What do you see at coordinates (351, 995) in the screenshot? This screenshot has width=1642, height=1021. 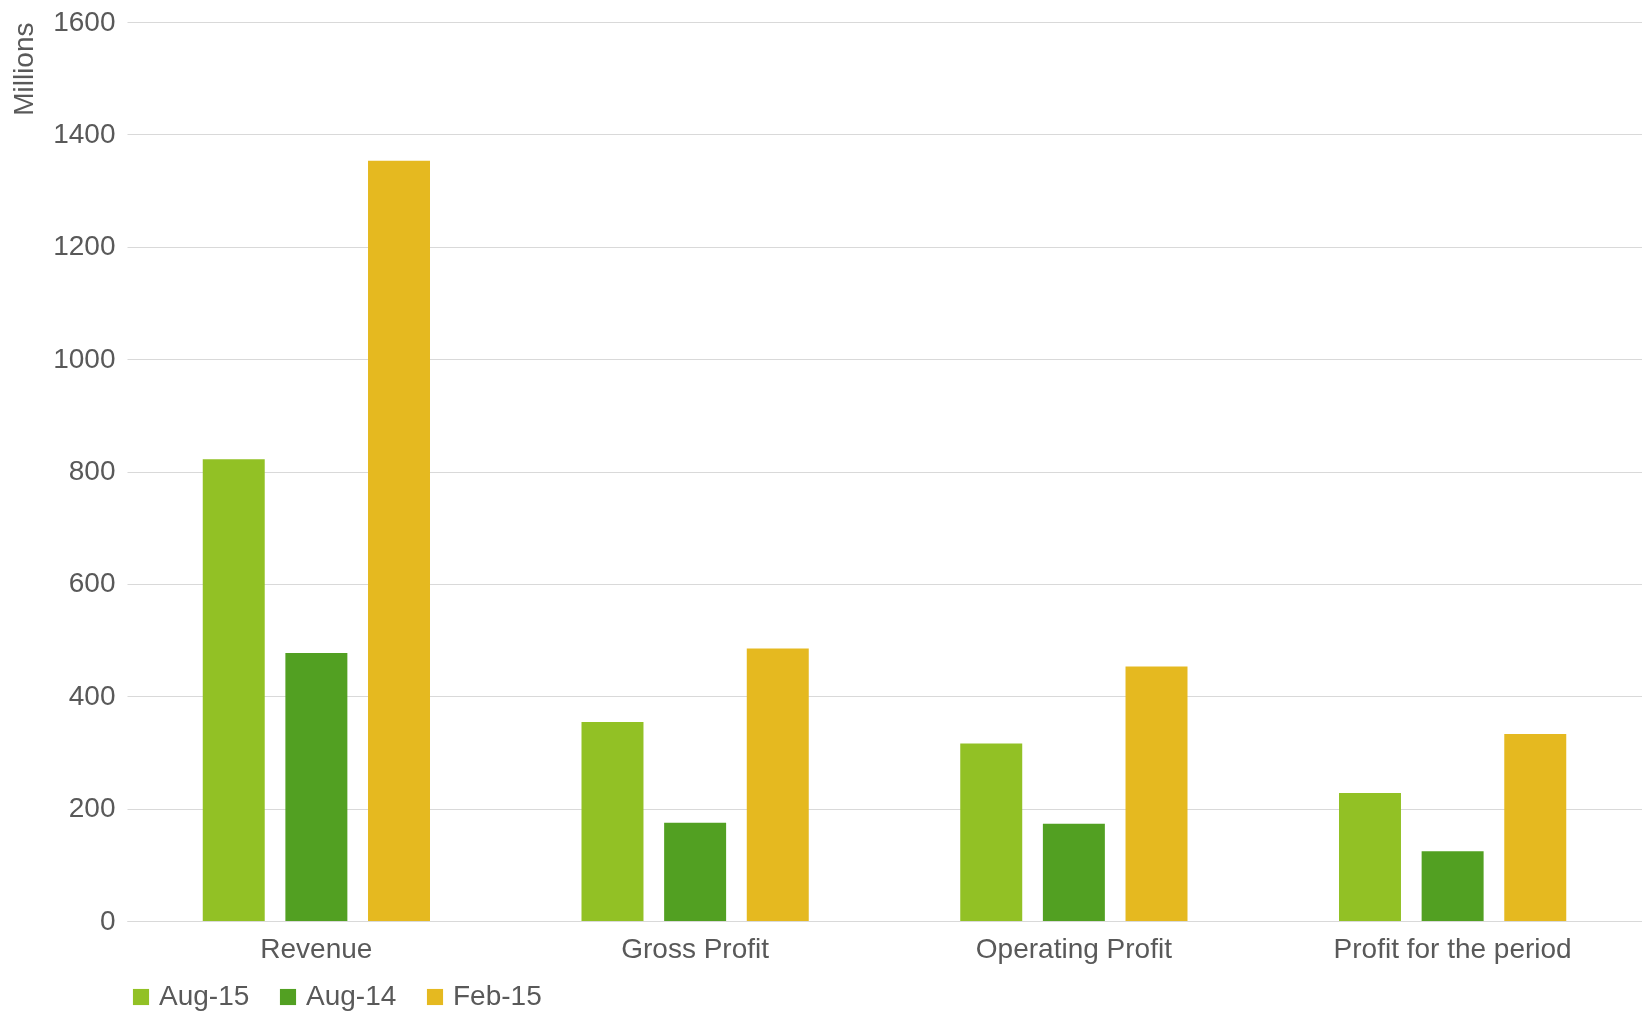 I see `legend-label: Aug-14` at bounding box center [351, 995].